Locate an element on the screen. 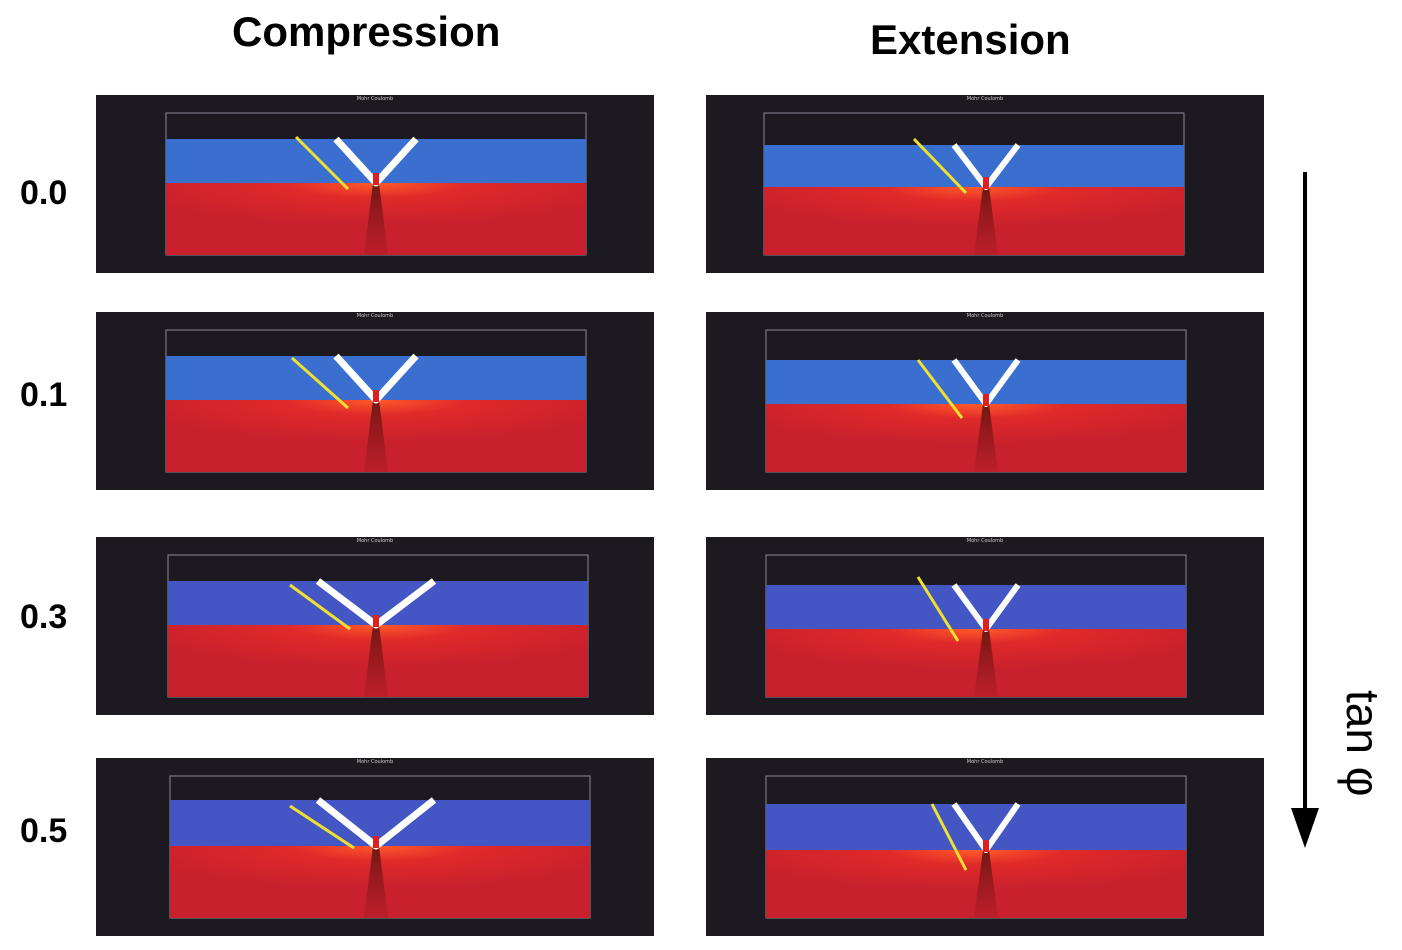 The image size is (1402, 950). simulation-panel-compression-3: Mohr Coulomb is located at coordinates (375, 847).